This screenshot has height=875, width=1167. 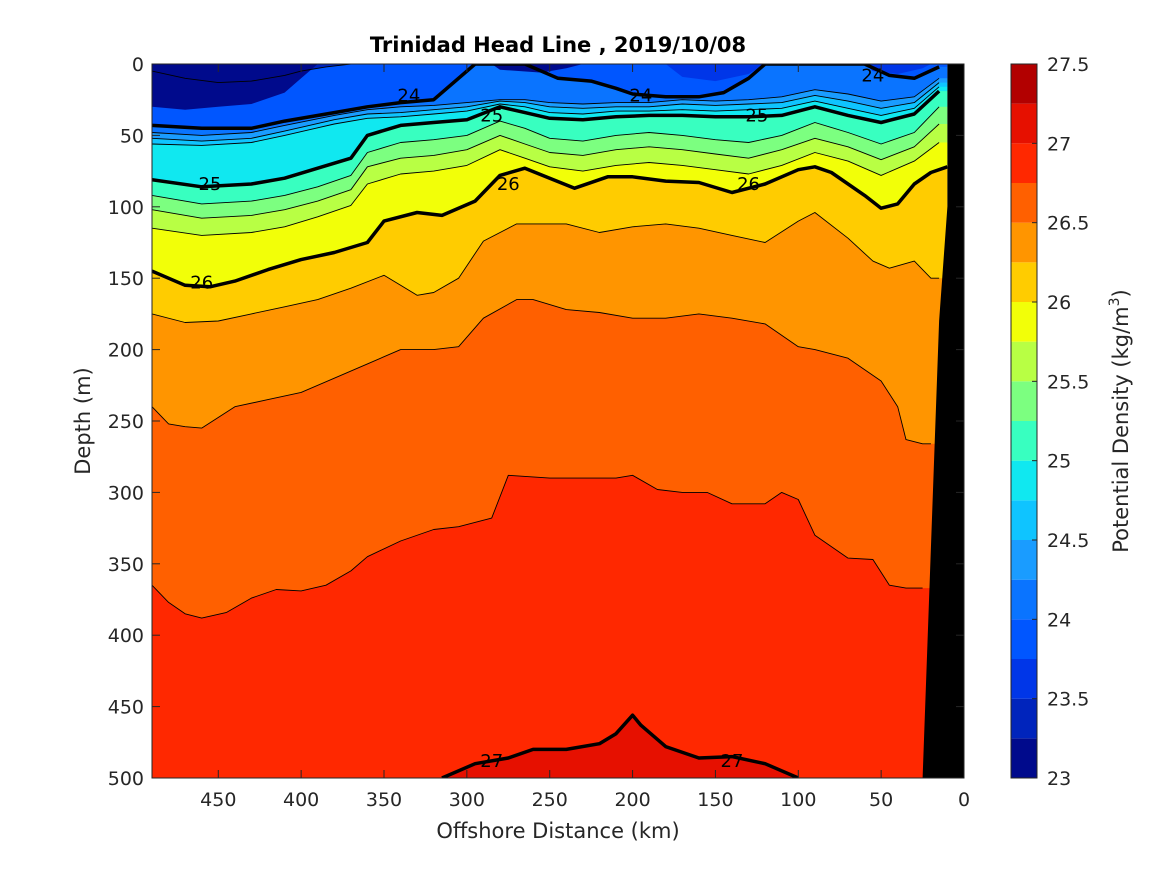 What do you see at coordinates (557, 831) in the screenshot?
I see `x-axis-title: Offshore Distance (km)` at bounding box center [557, 831].